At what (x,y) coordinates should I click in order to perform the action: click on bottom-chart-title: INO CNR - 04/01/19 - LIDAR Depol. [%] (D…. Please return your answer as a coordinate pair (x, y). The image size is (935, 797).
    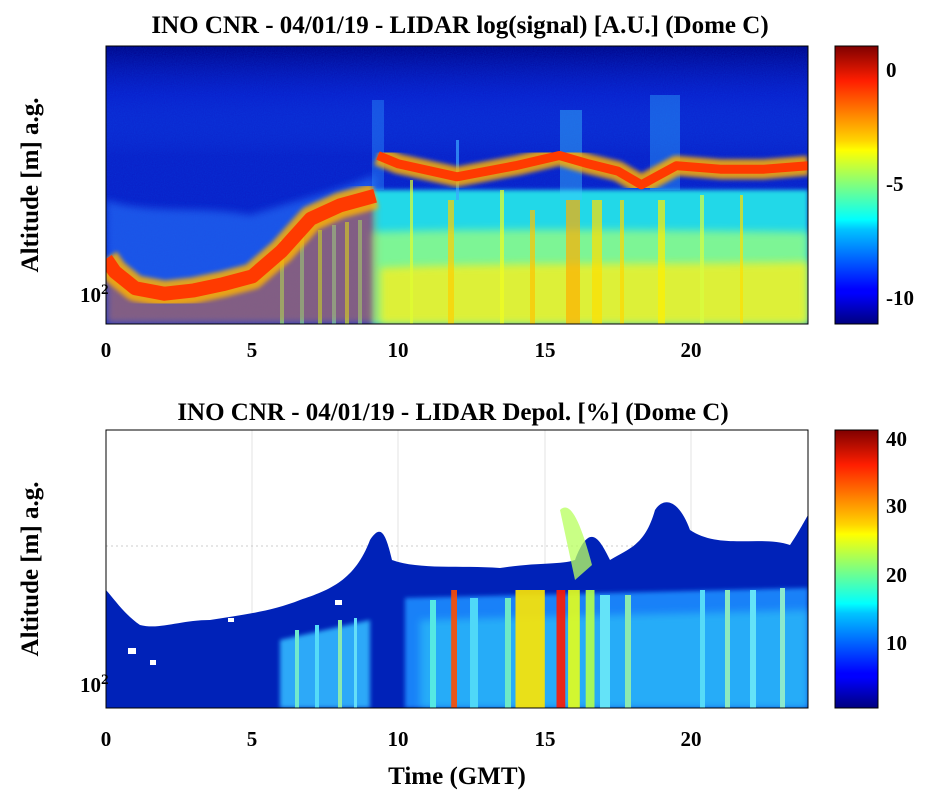
    Looking at the image, I should click on (452, 412).